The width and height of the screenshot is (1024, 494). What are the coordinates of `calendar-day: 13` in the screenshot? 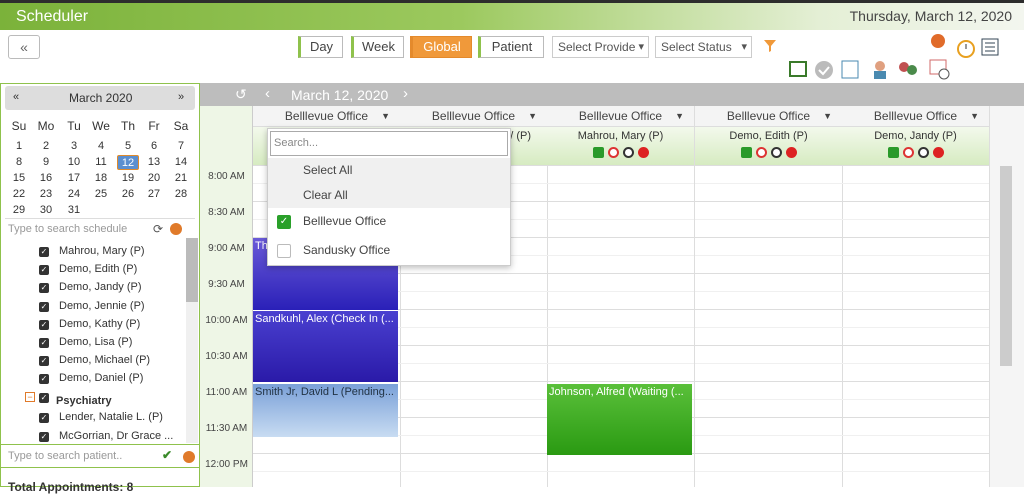 It's located at (154, 162).